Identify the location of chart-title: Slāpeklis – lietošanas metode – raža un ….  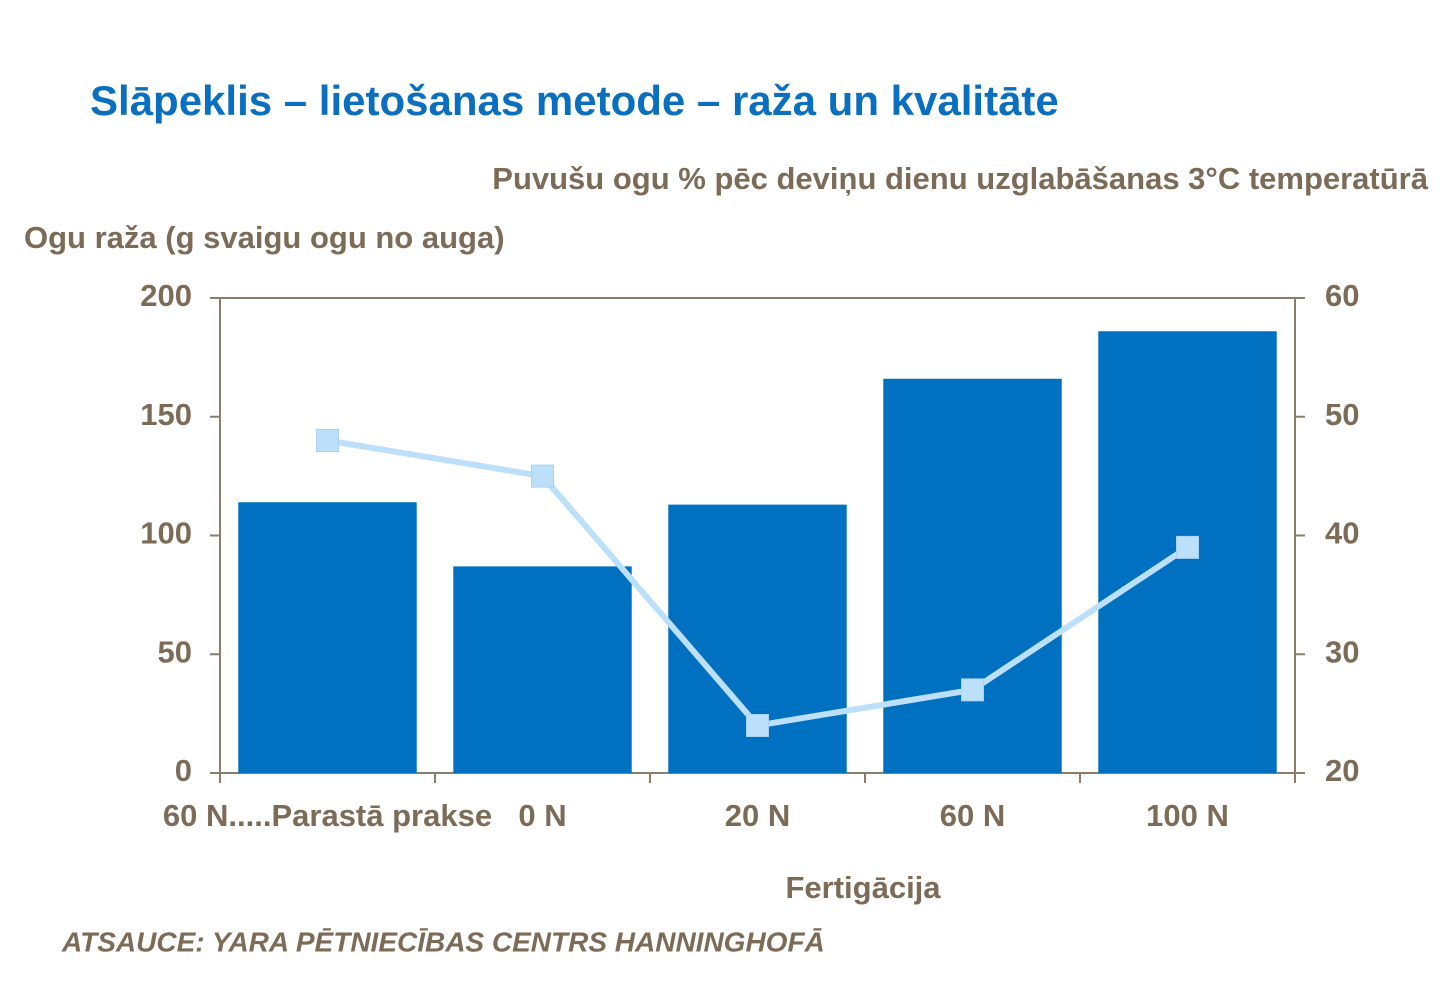
(574, 100).